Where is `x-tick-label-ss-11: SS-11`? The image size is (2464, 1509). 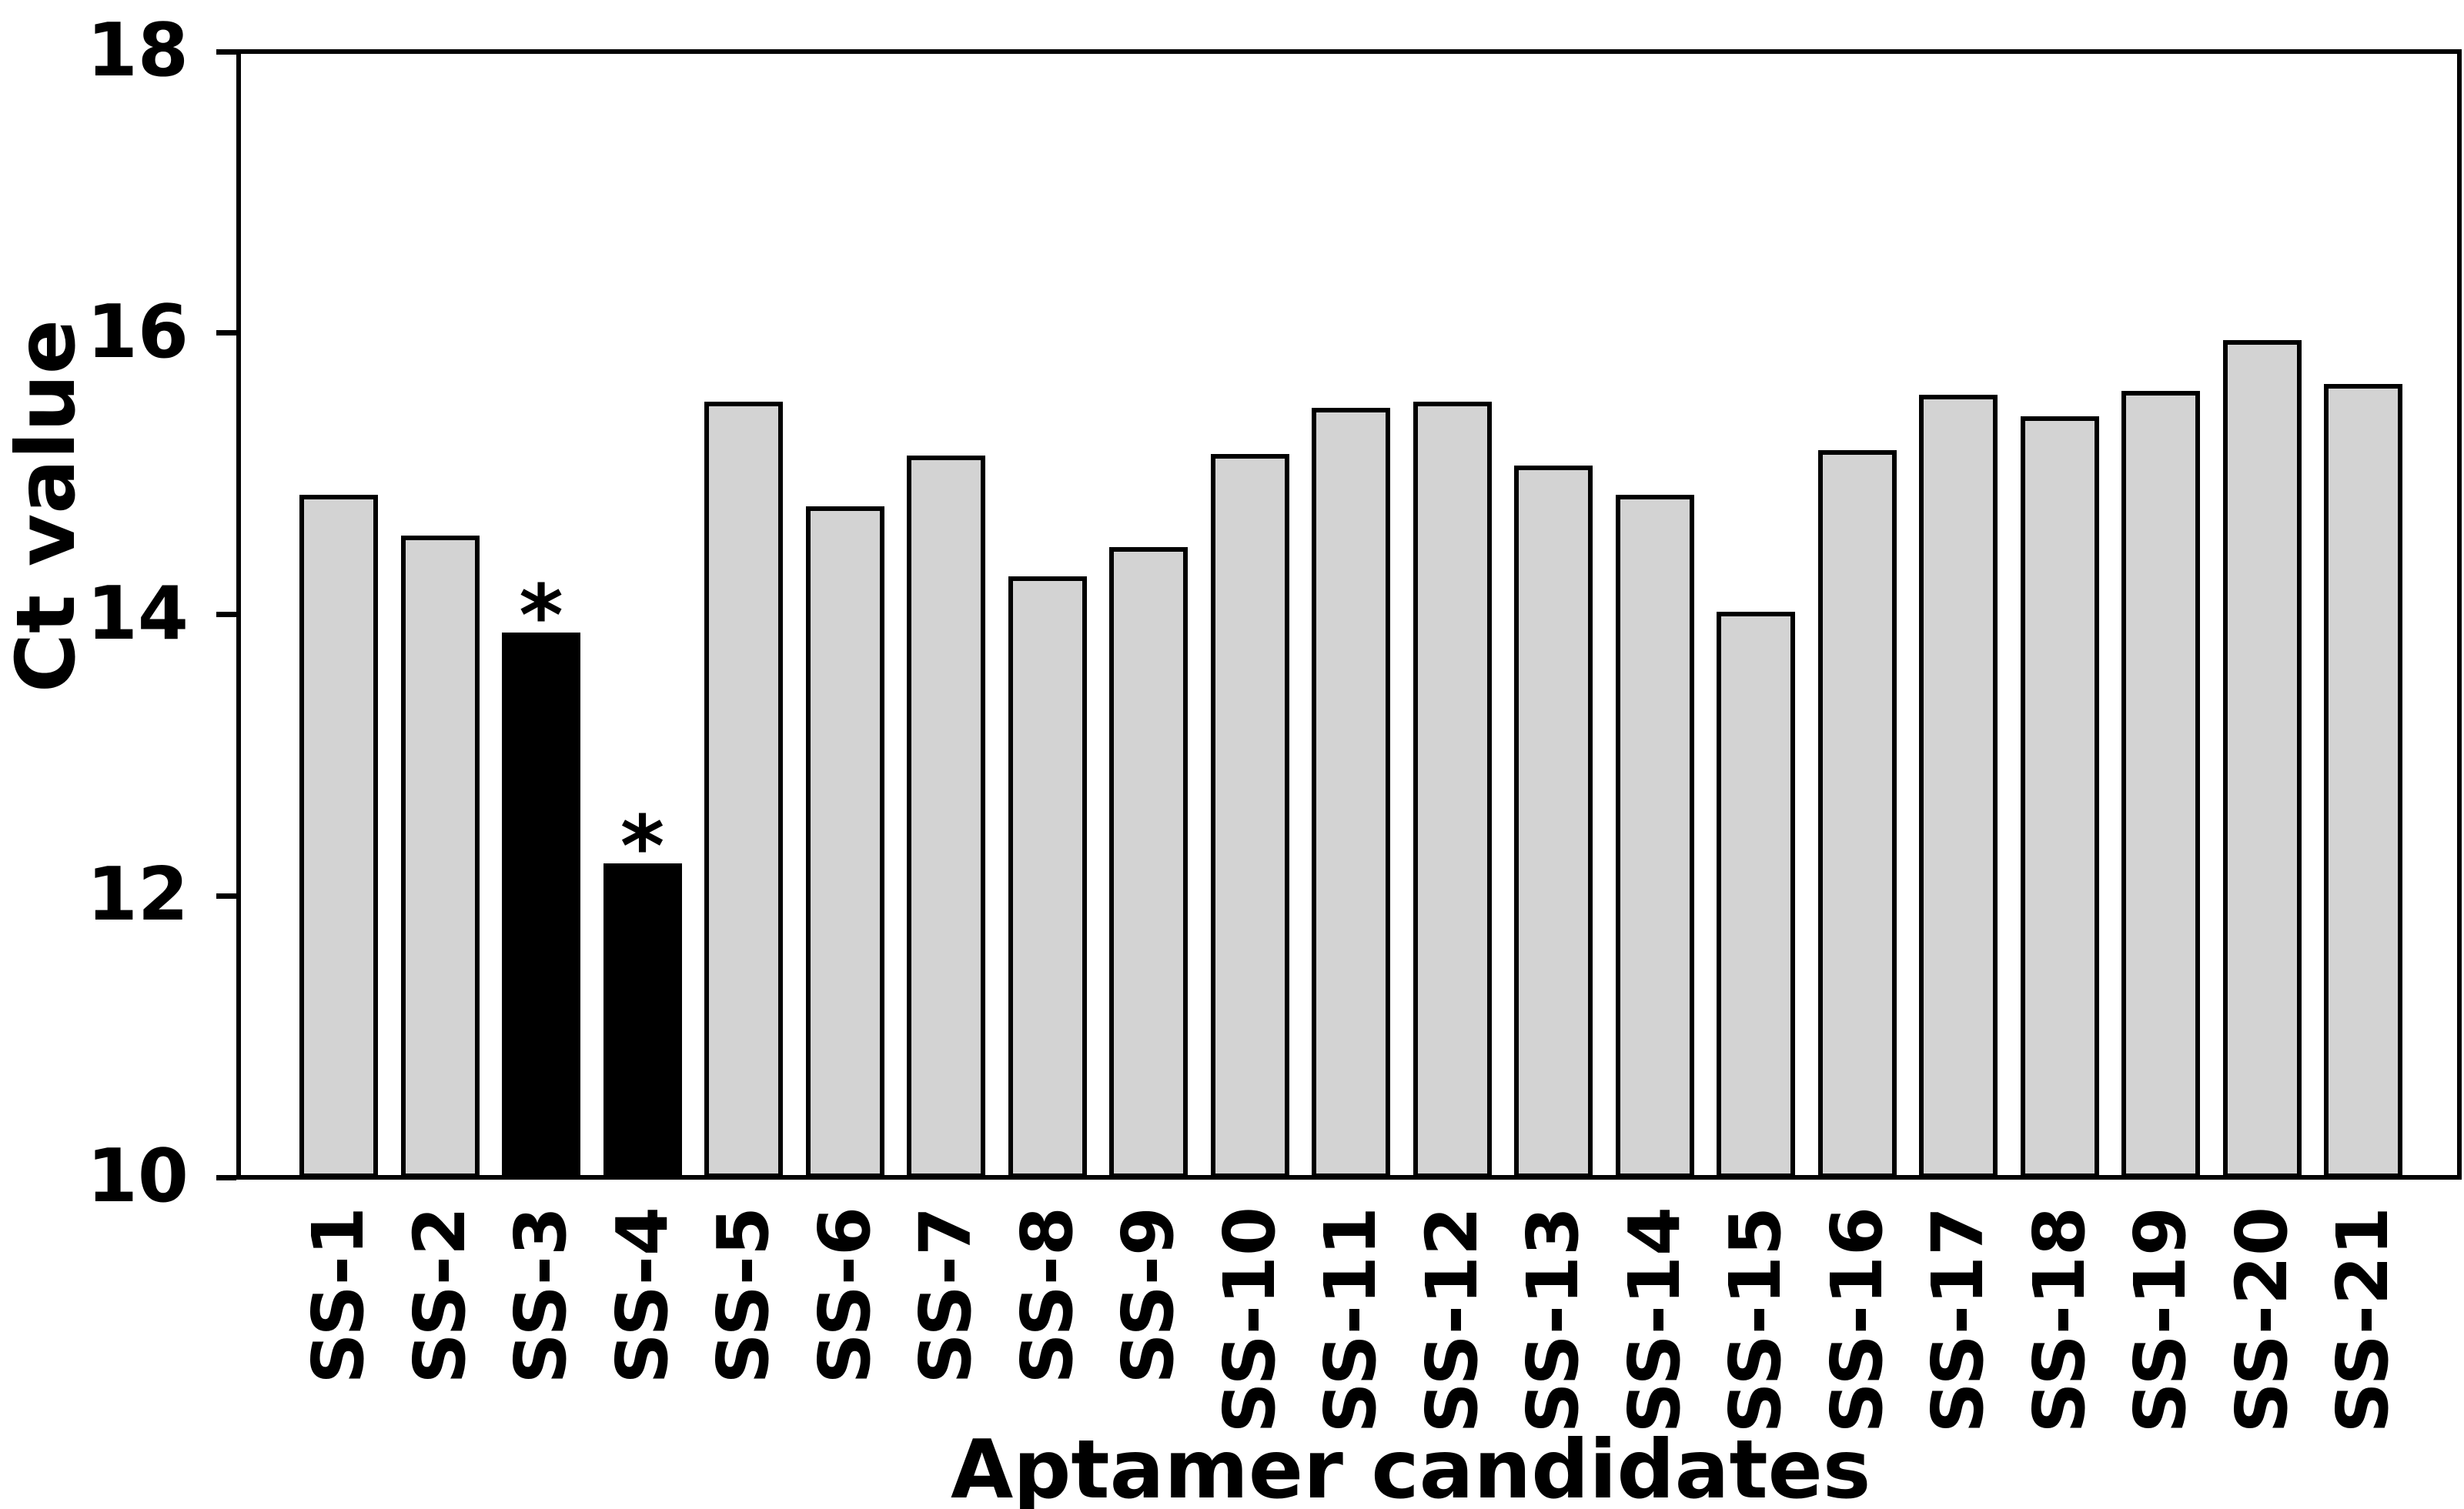 x-tick-label-ss-11: SS-11 is located at coordinates (1350, 1320).